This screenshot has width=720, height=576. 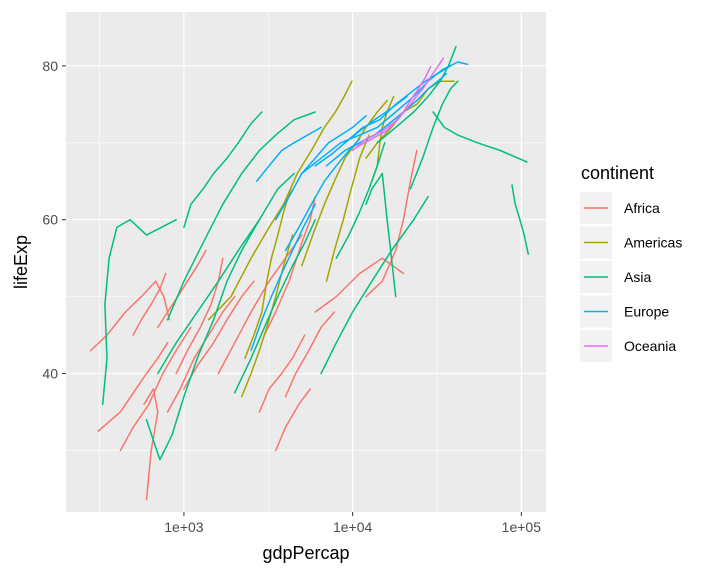 I want to click on legend-title: continent, so click(x=617, y=173).